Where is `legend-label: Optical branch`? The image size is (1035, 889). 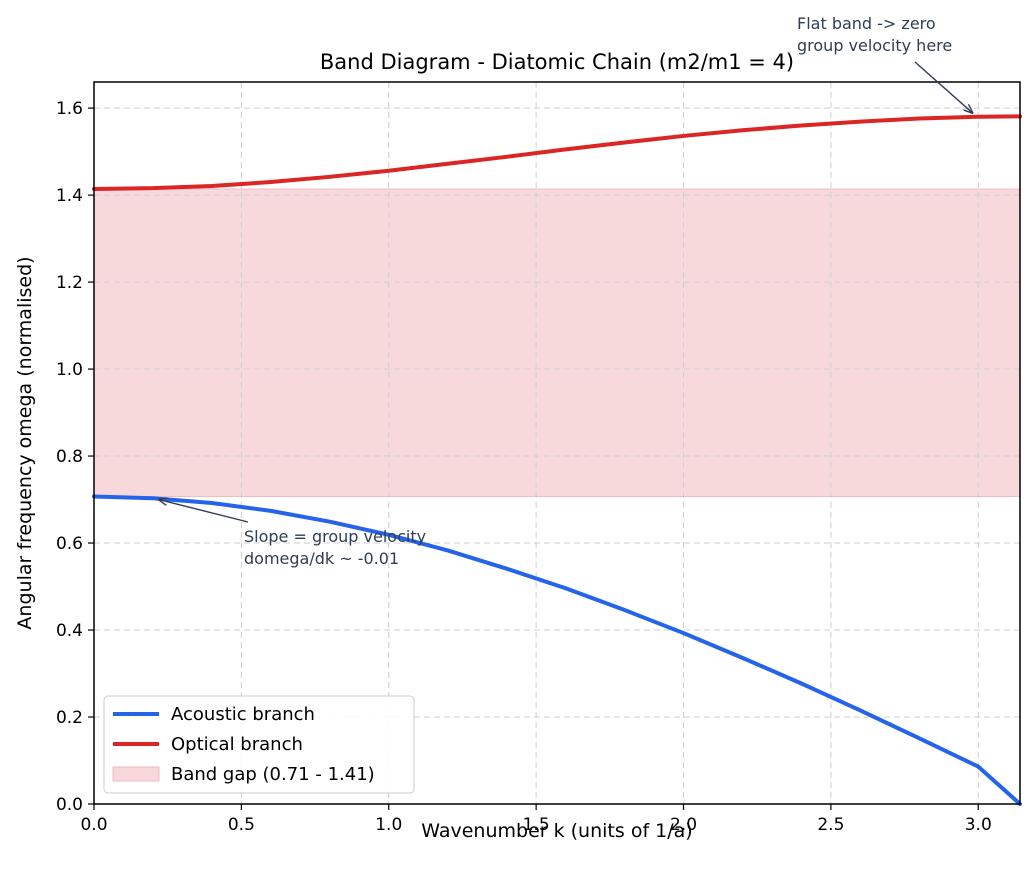 legend-label: Optical branch is located at coordinates (237, 744).